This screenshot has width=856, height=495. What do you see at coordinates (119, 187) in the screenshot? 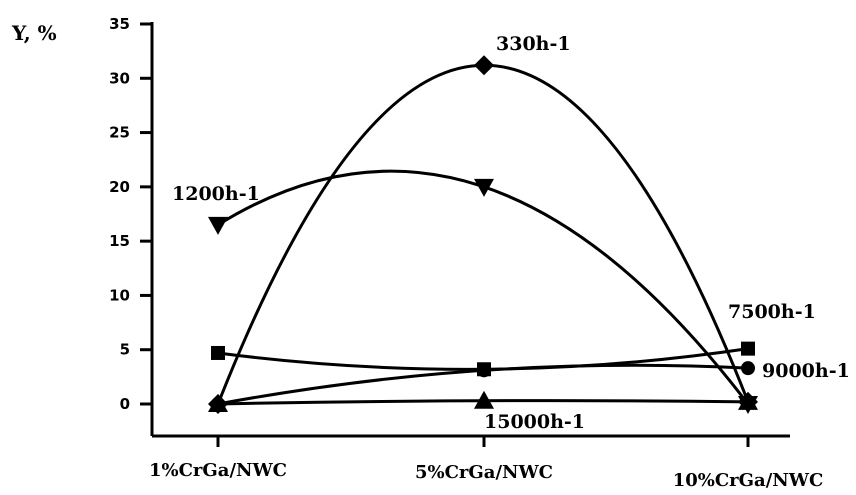
I see `y-tick-label: 20` at bounding box center [119, 187].